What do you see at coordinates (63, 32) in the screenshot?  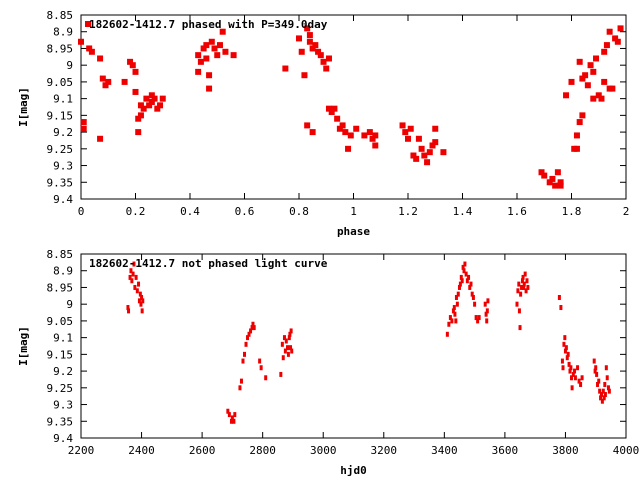 I see `y-tick-label: 8.9` at bounding box center [63, 32].